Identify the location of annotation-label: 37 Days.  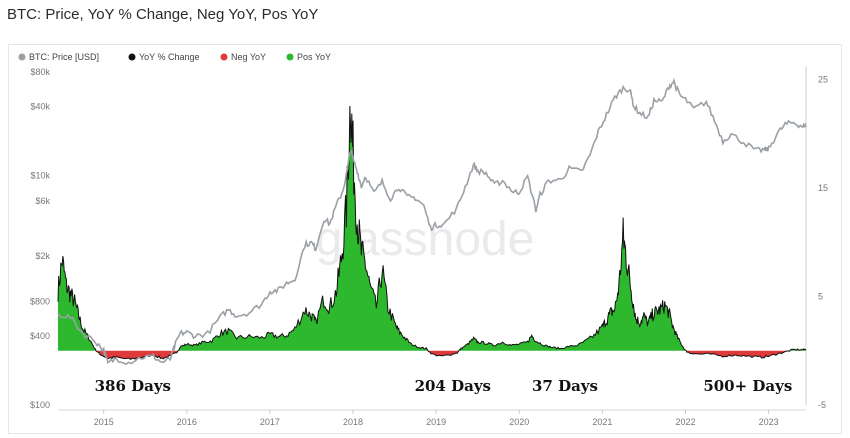
(565, 386).